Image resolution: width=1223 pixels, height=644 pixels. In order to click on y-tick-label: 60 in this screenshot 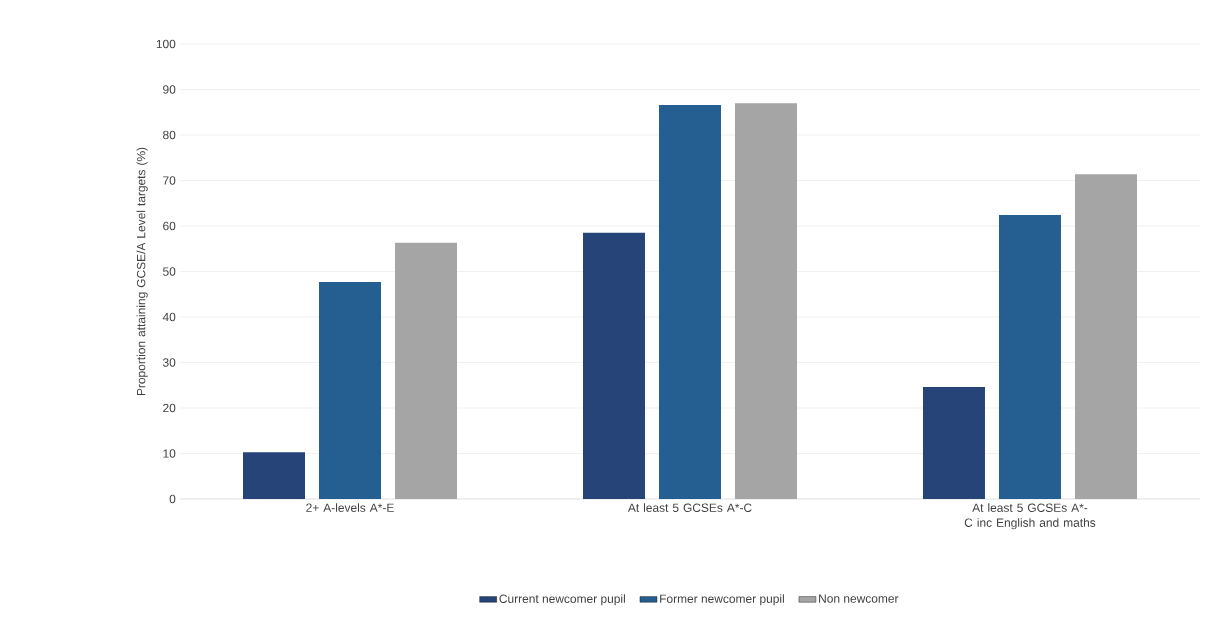, I will do `click(169, 226)`.